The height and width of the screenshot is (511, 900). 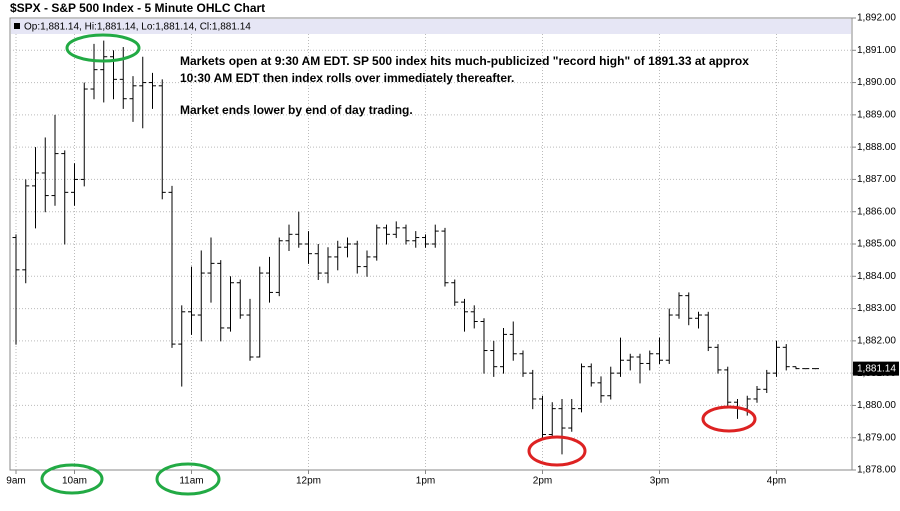 I want to click on x-tick-label: 11am, so click(x=191, y=481).